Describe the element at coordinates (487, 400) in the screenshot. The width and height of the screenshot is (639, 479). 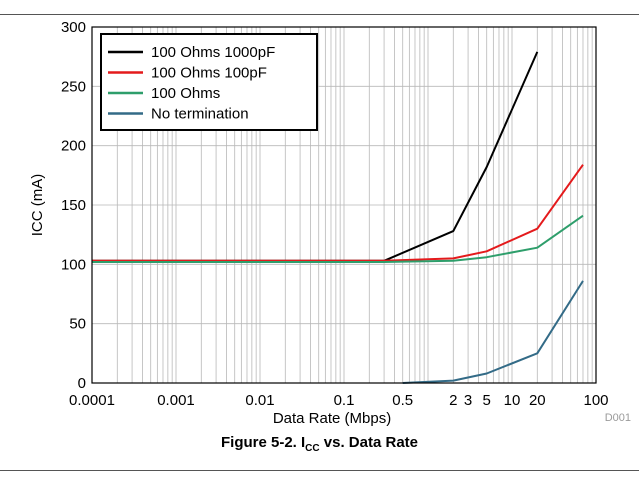
I see `x-tick-label: 5` at that location.